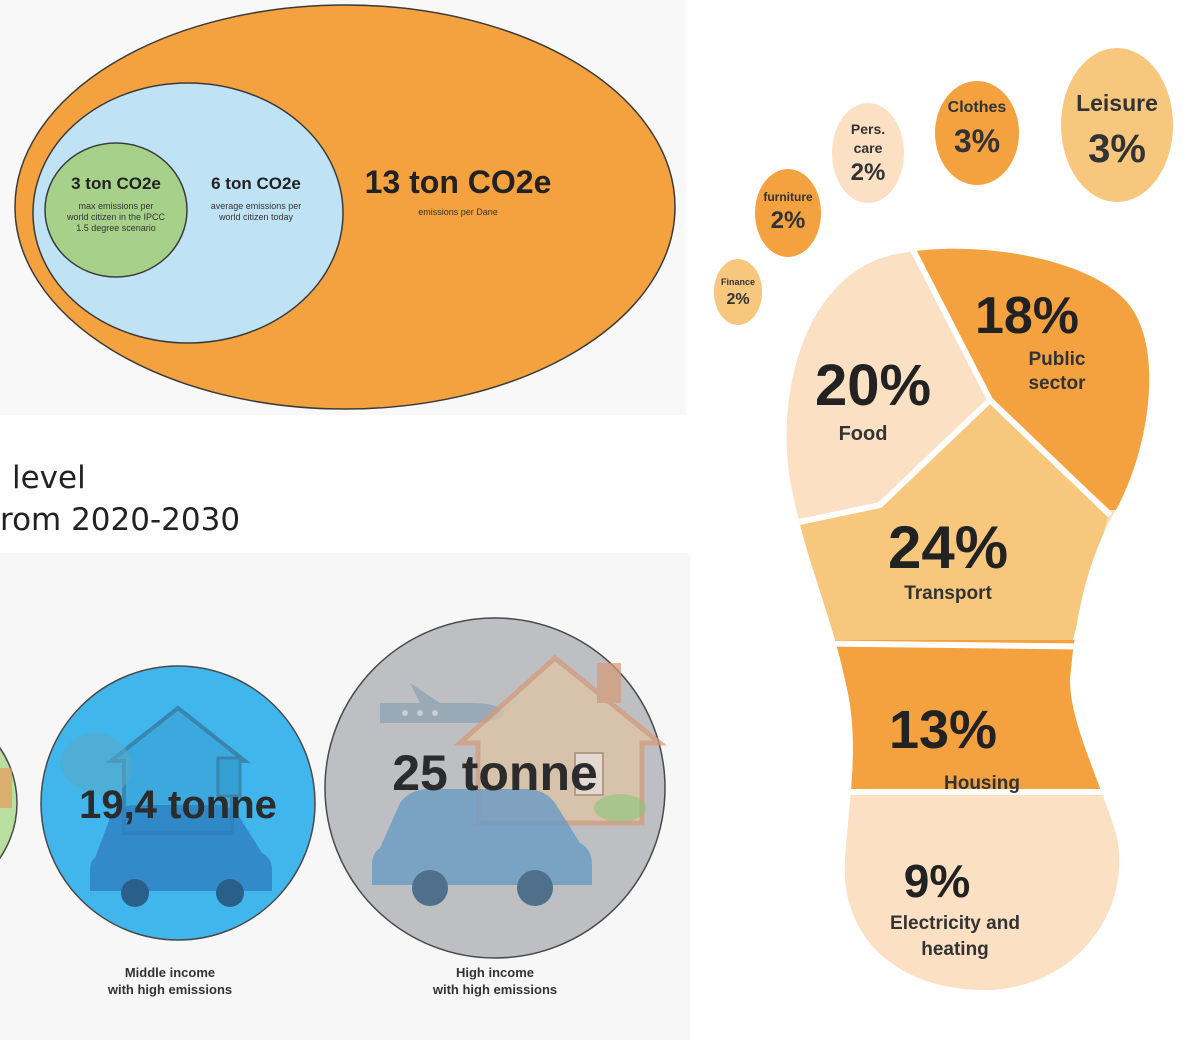 This screenshot has height=1040, width=1201. What do you see at coordinates (943, 730) in the screenshot?
I see `housing-pct: 13%` at bounding box center [943, 730].